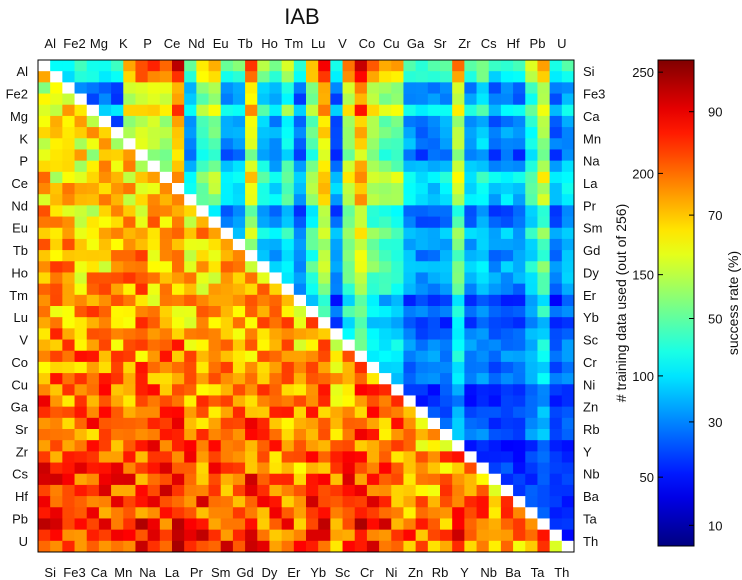 This screenshot has height=580, width=742. What do you see at coordinates (22, 451) in the screenshot?
I see `left-tick-label: Zr` at bounding box center [22, 451].